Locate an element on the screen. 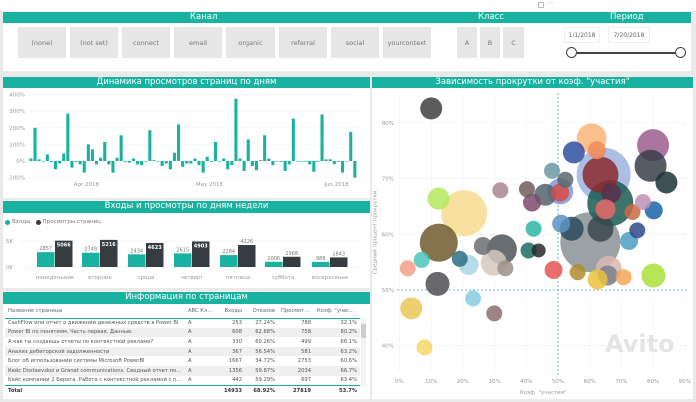 This screenshot has height=402, width=696. class-option-b: B is located at coordinates (490, 42).